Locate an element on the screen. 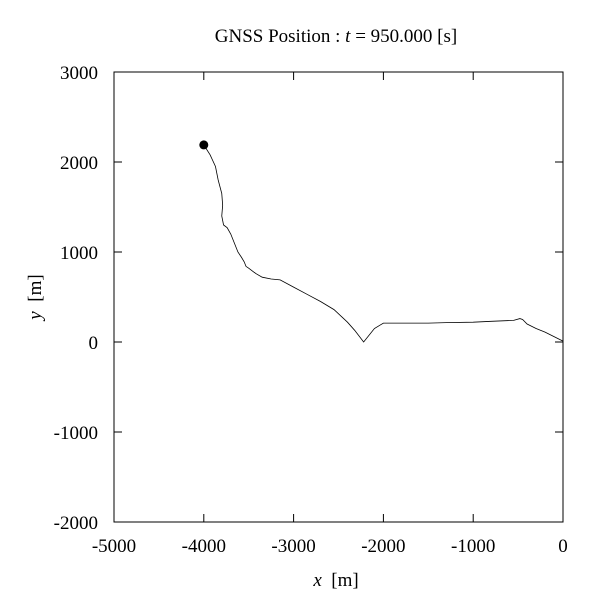  y-tick-label: 1000 is located at coordinates (79, 253).